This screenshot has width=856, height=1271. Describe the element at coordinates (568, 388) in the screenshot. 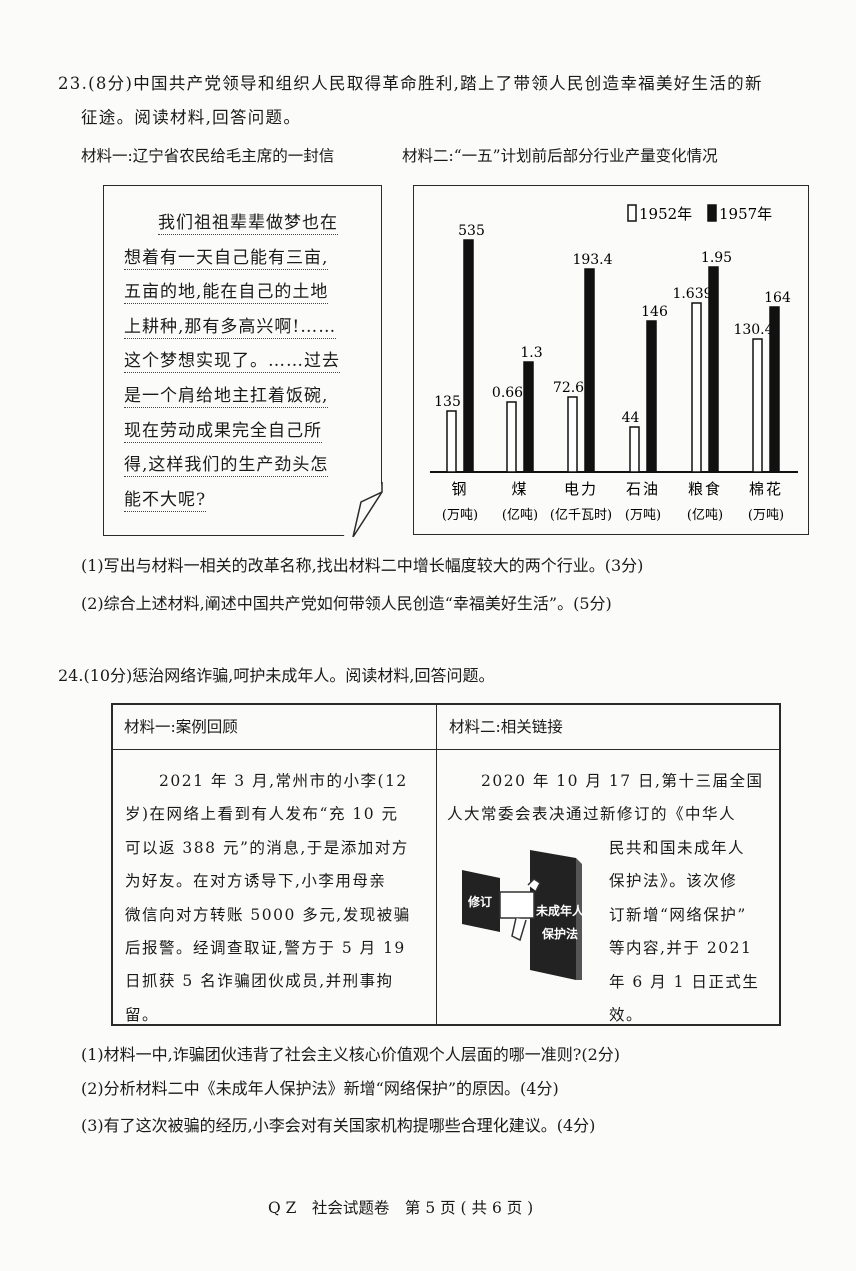

I see `data-label: 72.6` at that location.